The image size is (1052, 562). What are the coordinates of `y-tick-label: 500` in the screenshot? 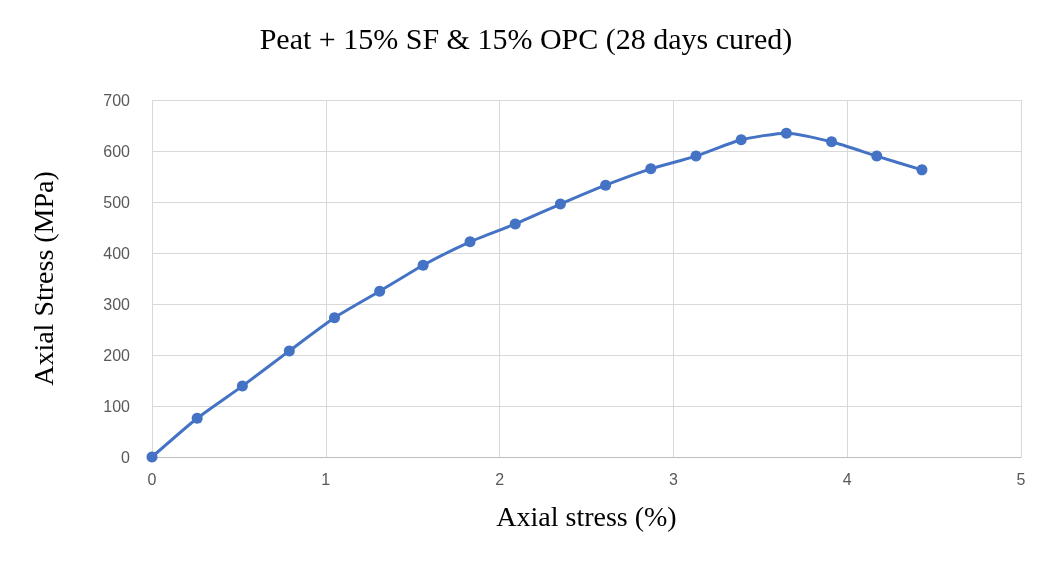 It's located at (117, 202).